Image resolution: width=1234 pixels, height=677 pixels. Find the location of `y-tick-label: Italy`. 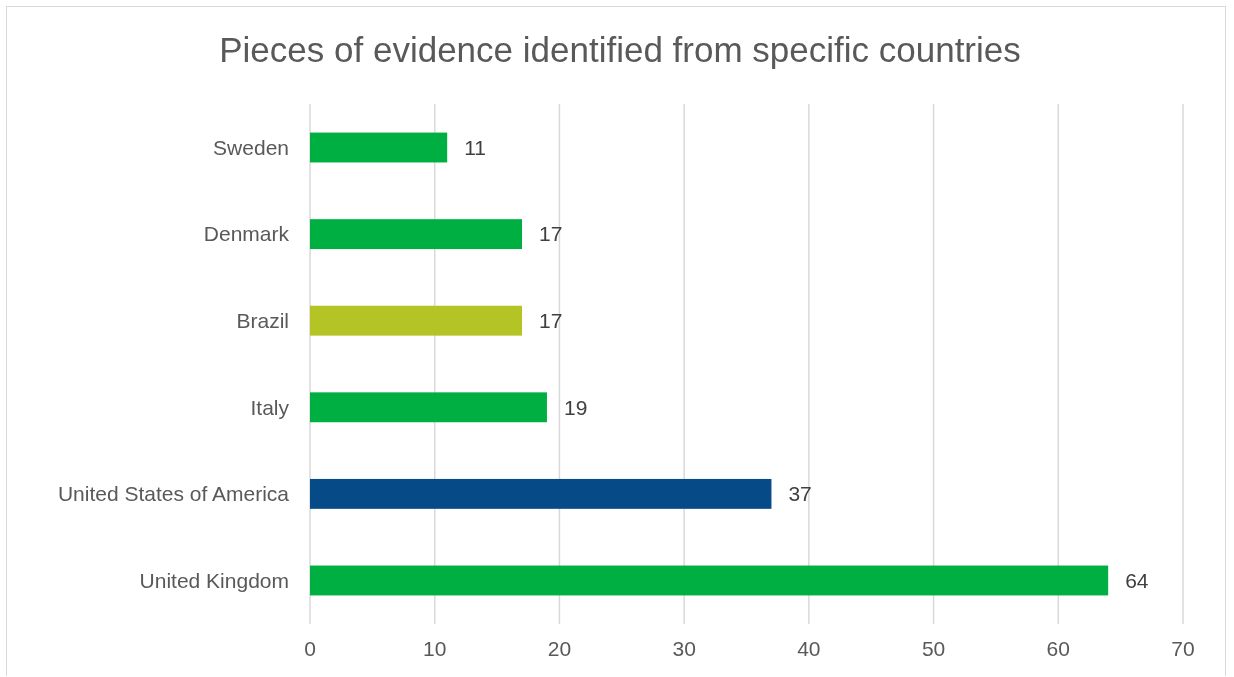

y-tick-label: Italy is located at coordinates (270, 407).